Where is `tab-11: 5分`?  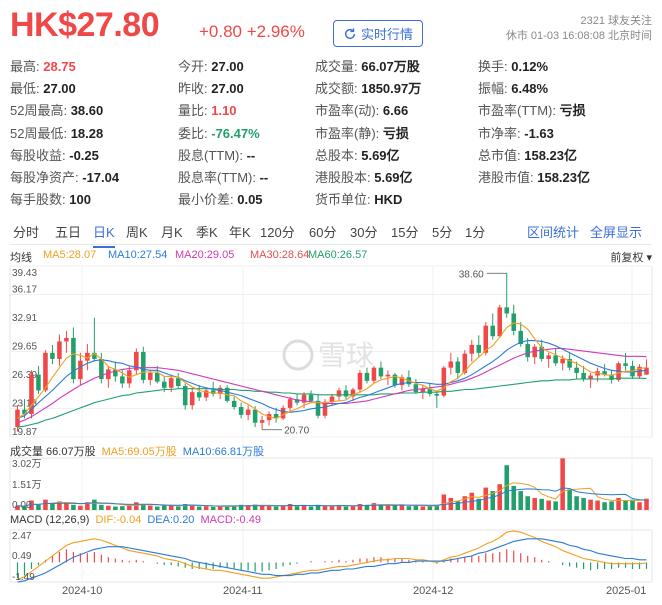 tab-11: 5分 is located at coordinates (442, 232).